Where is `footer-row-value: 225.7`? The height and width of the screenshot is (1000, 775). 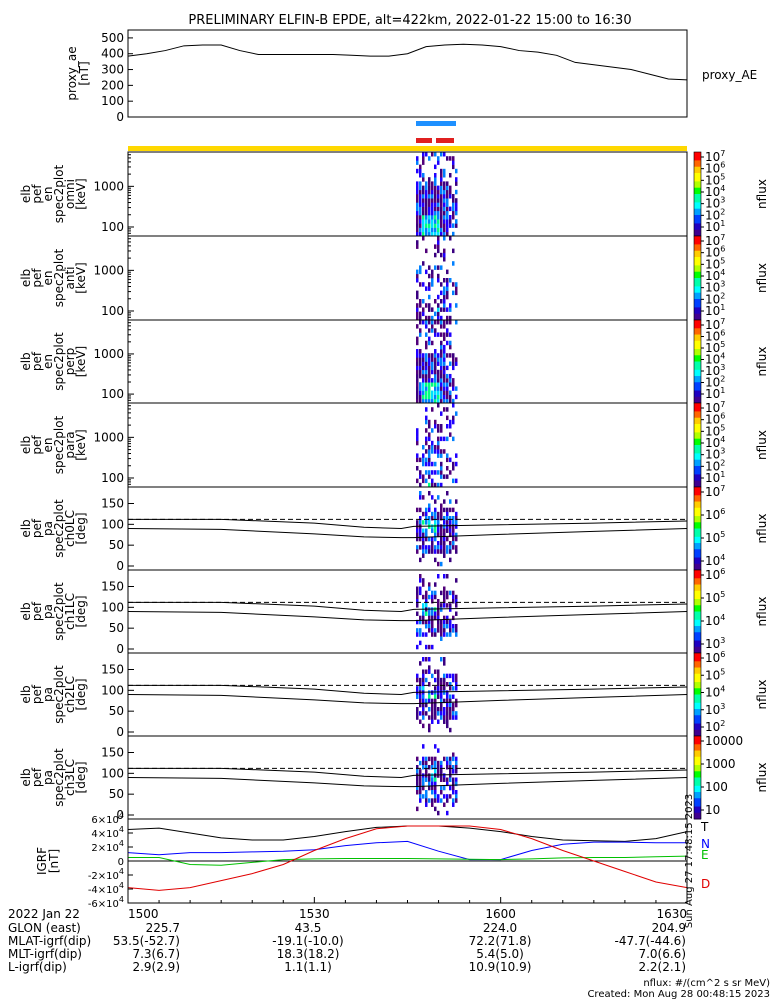
footer-row-value: 225.7 is located at coordinates (163, 928).